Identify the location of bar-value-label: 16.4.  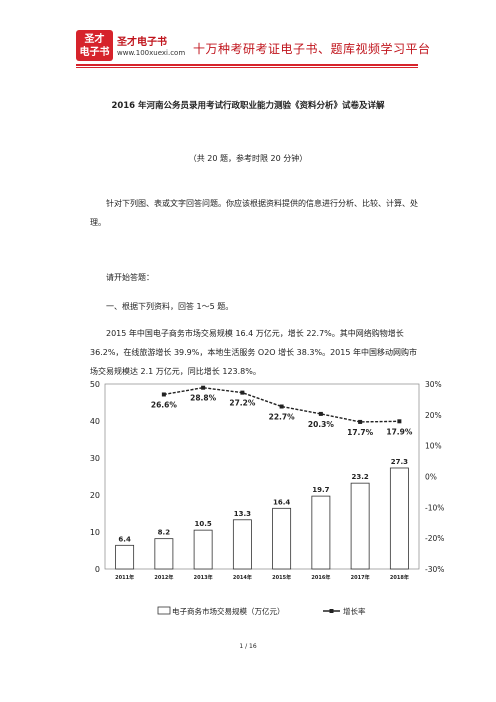
(281, 502).